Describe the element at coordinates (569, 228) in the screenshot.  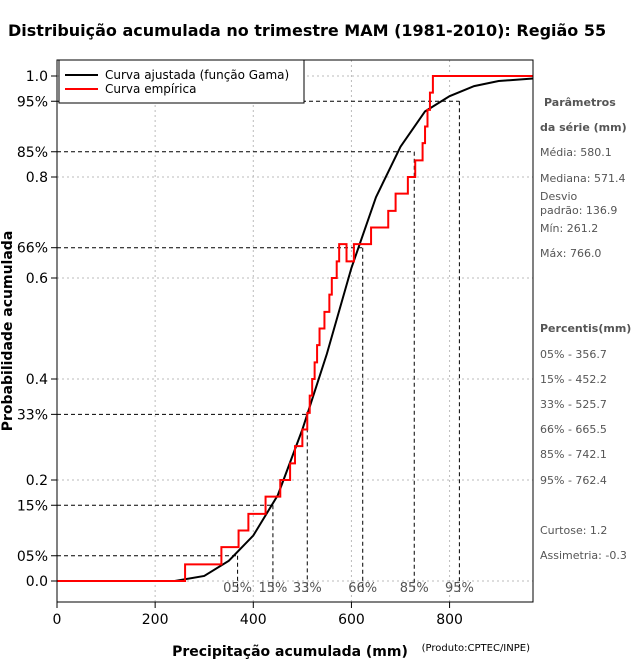
I see `stat-min: Mín: 261.2` at that location.